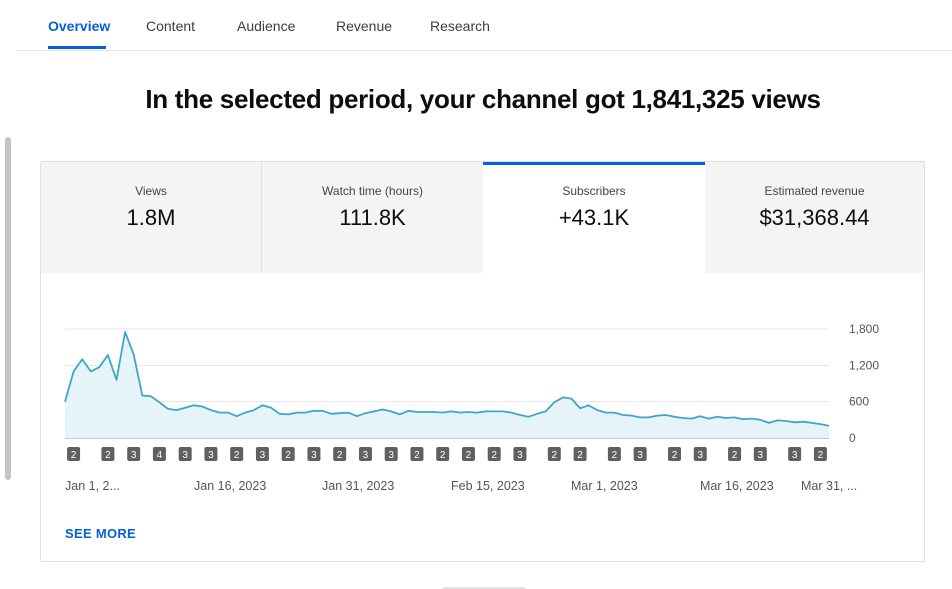  I want to click on metric-value: $31,368.44, so click(814, 217).